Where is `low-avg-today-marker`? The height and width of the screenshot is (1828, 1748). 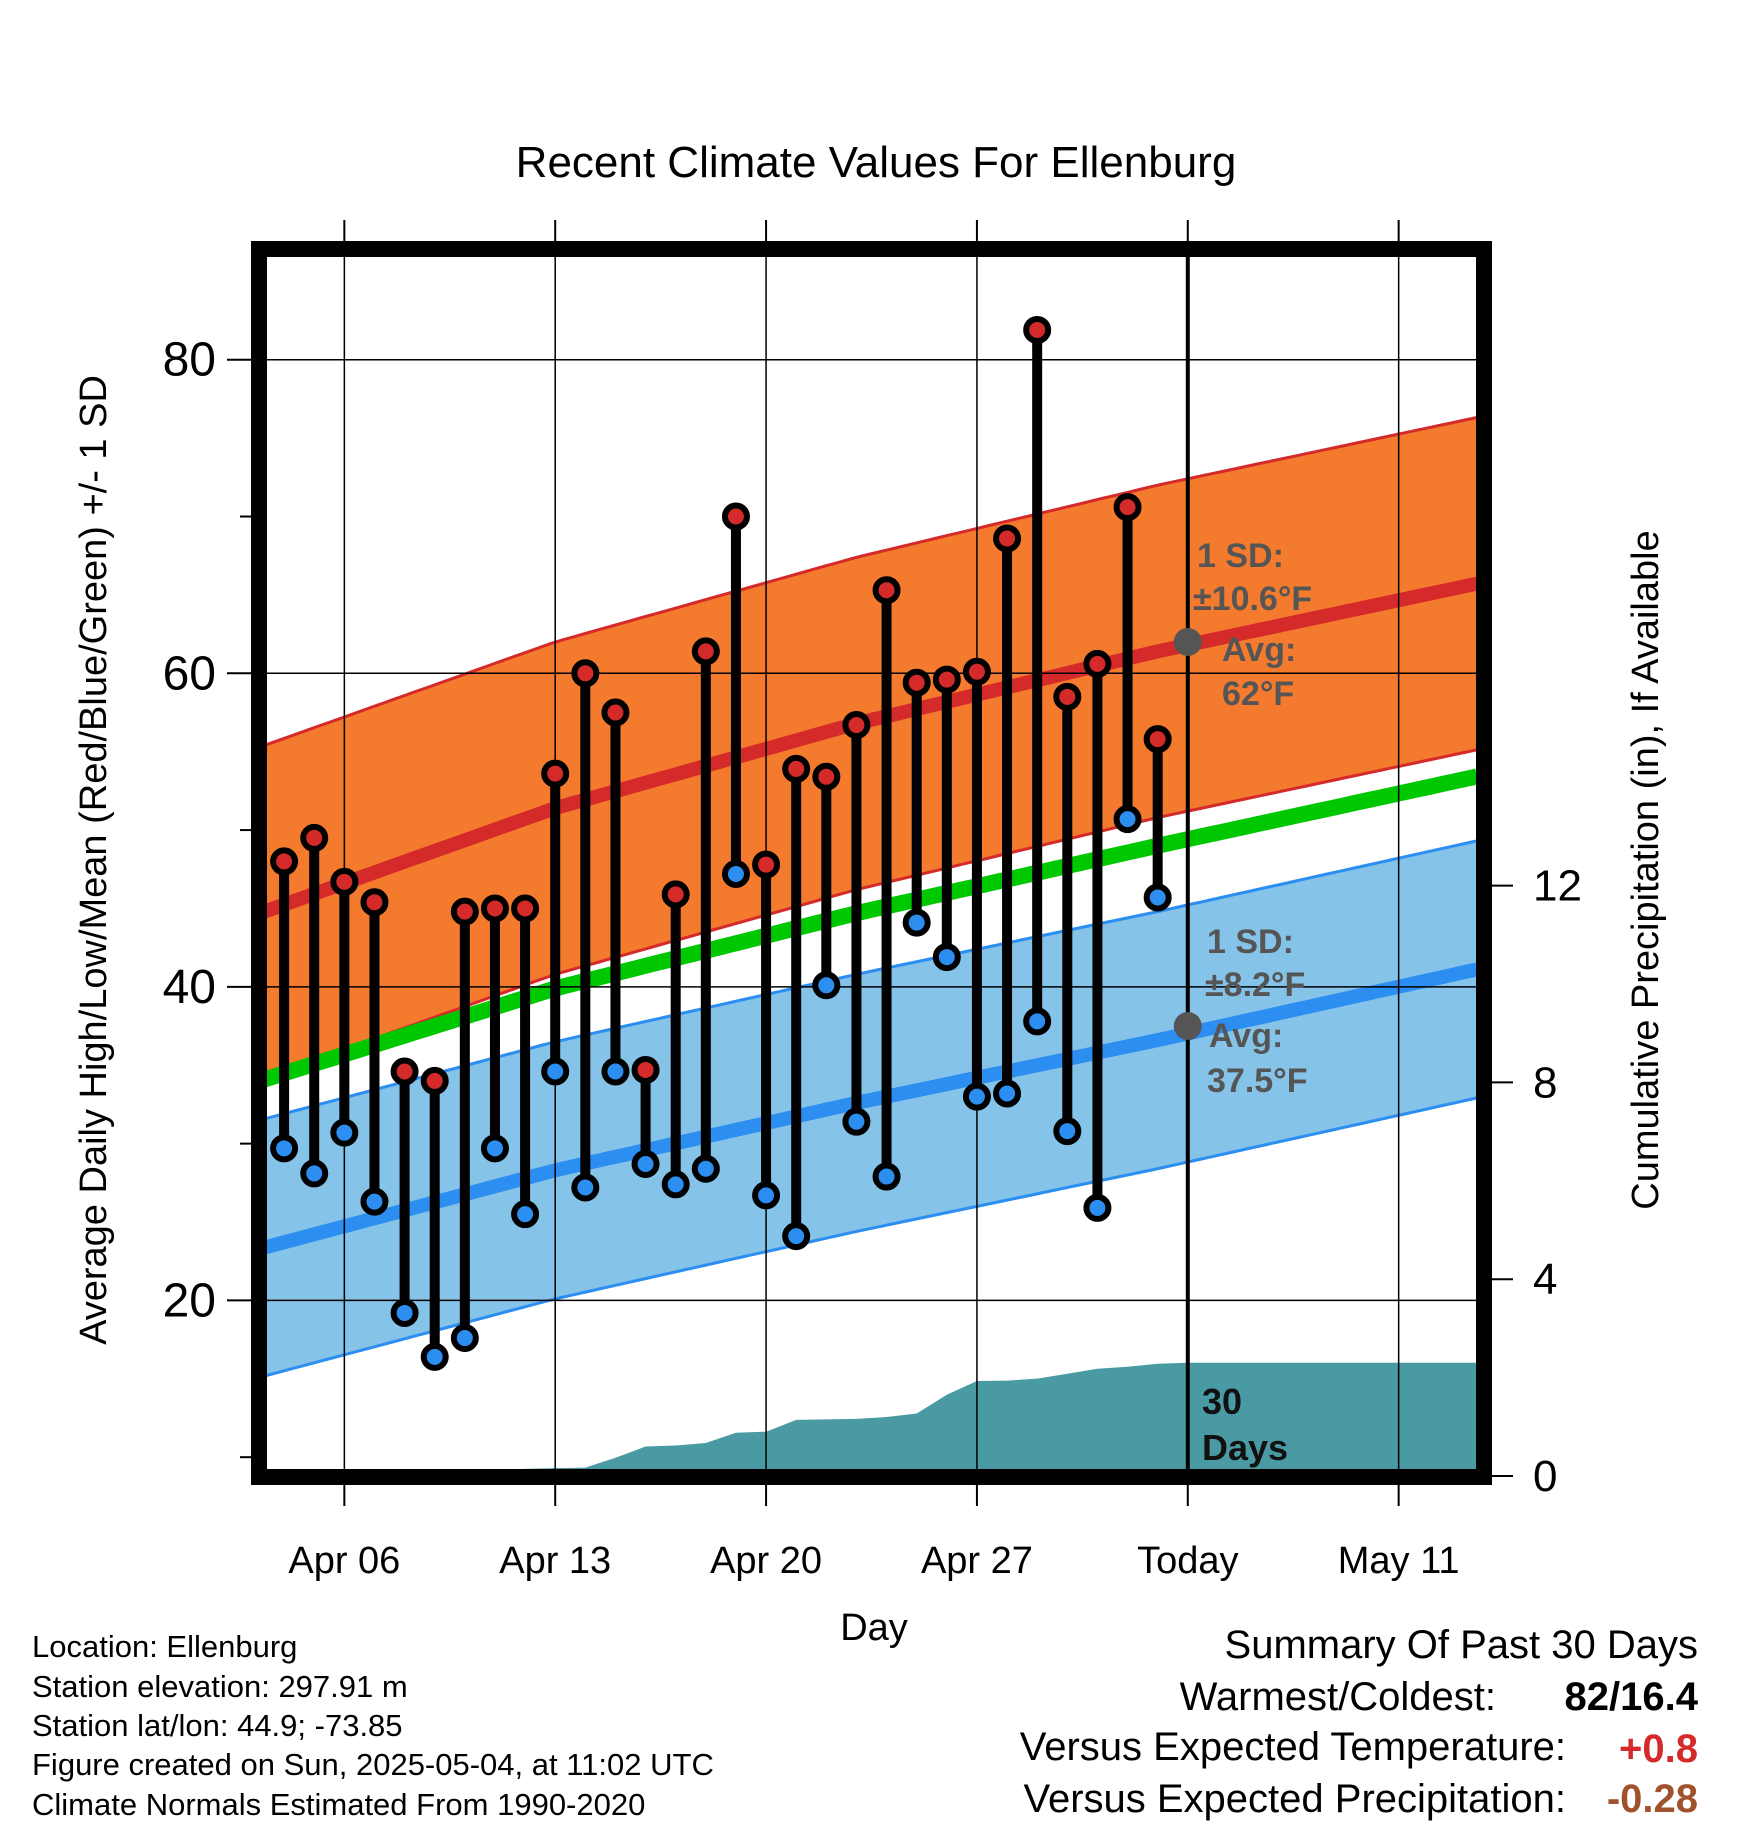 low-avg-today-marker is located at coordinates (1187, 1026).